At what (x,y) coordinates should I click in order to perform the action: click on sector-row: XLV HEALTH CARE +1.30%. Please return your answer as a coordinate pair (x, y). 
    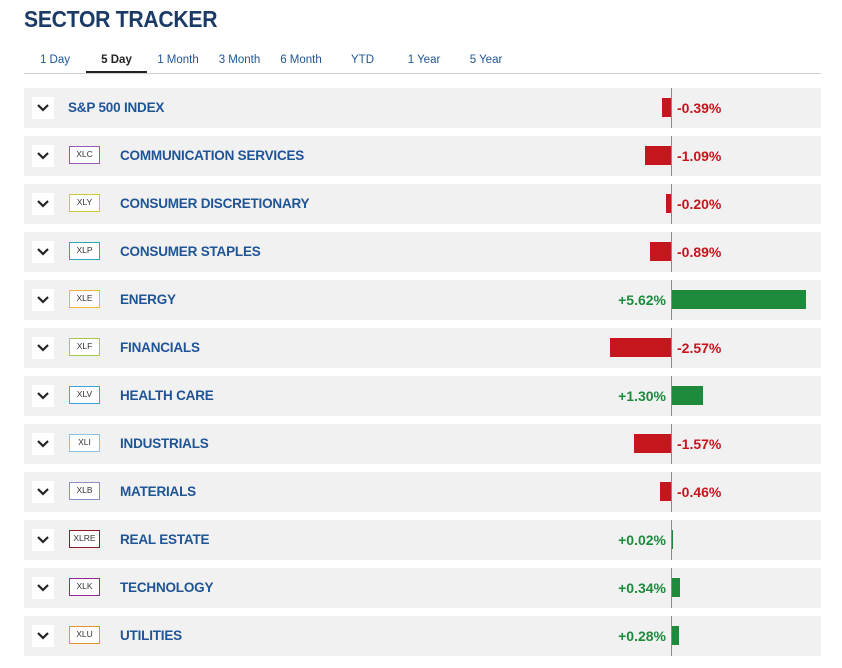
    Looking at the image, I should click on (422, 396).